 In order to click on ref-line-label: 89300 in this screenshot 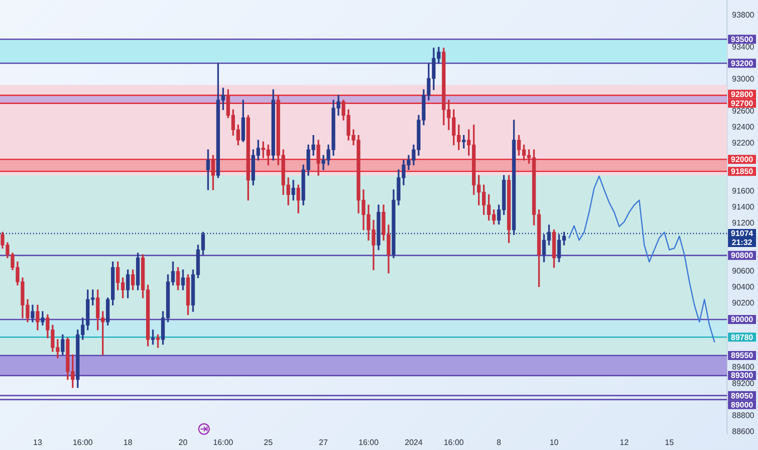, I will do `click(742, 375)`.